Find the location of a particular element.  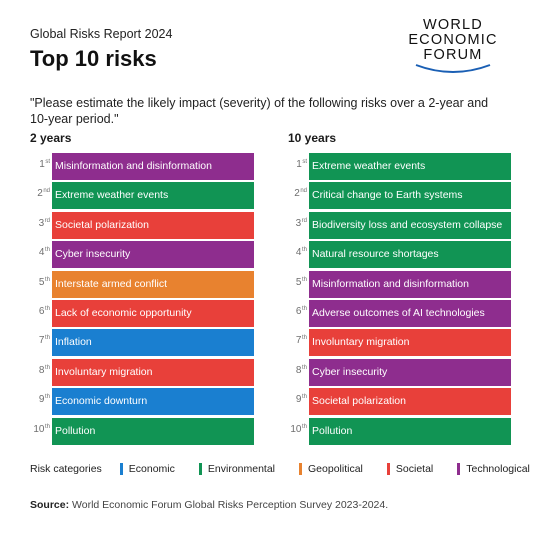

legend-text: Environmental is located at coordinates (241, 469).